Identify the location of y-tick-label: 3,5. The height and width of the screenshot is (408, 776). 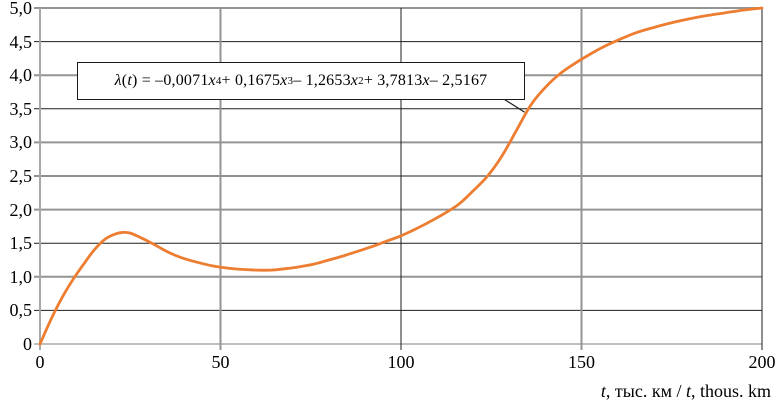
(21, 108).